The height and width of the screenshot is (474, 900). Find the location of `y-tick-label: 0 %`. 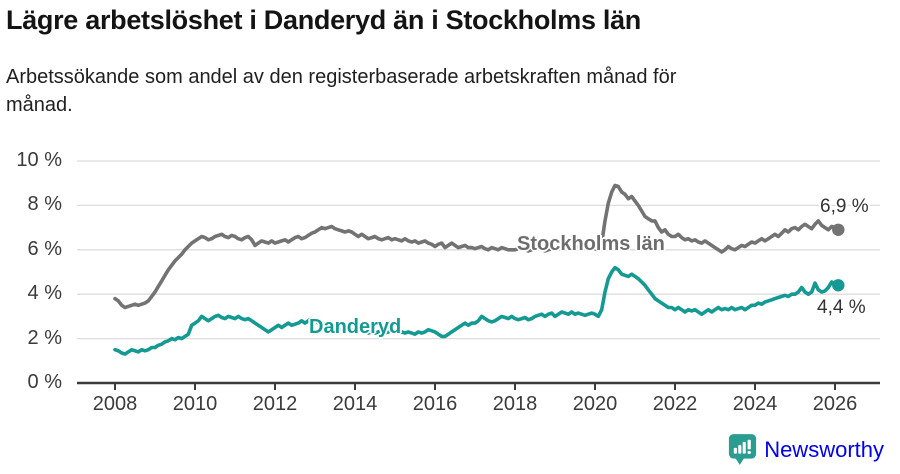

y-tick-label: 0 % is located at coordinates (44, 382).